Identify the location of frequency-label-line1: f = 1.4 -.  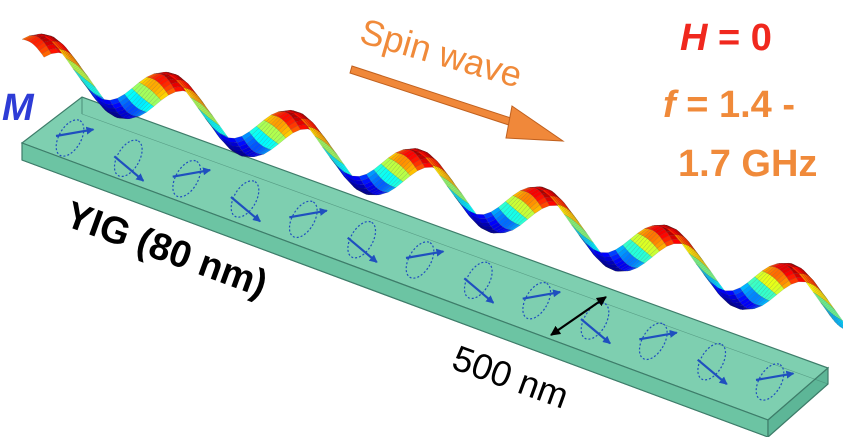
(729, 105).